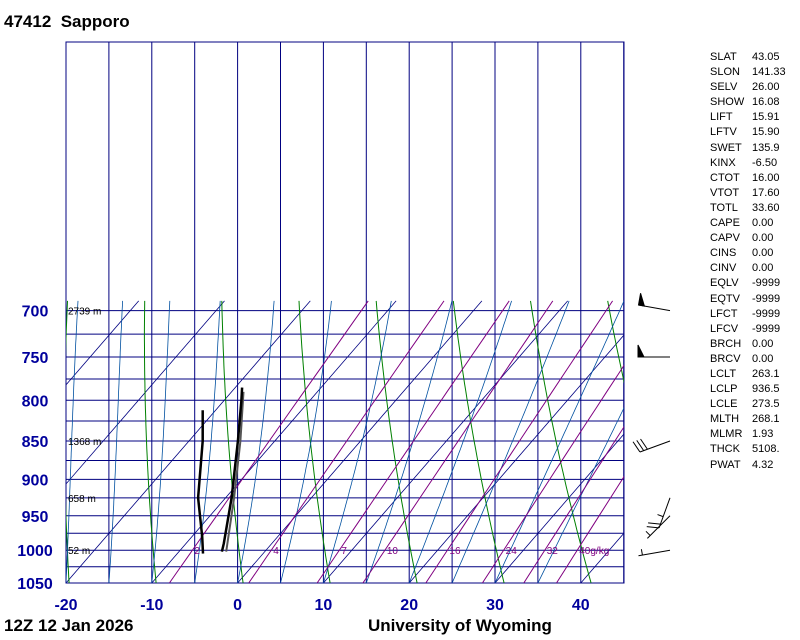 This screenshot has width=800, height=640. I want to click on index-row: CINV 0.00, so click(748, 268).